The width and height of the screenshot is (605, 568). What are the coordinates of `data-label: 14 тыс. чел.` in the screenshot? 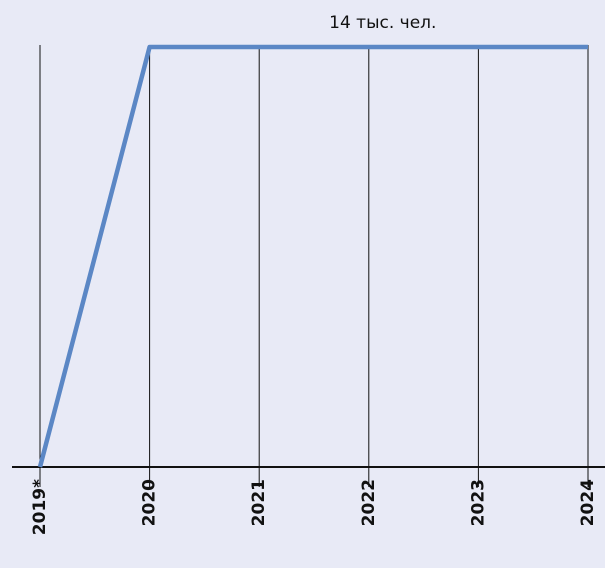 It's located at (382, 23).